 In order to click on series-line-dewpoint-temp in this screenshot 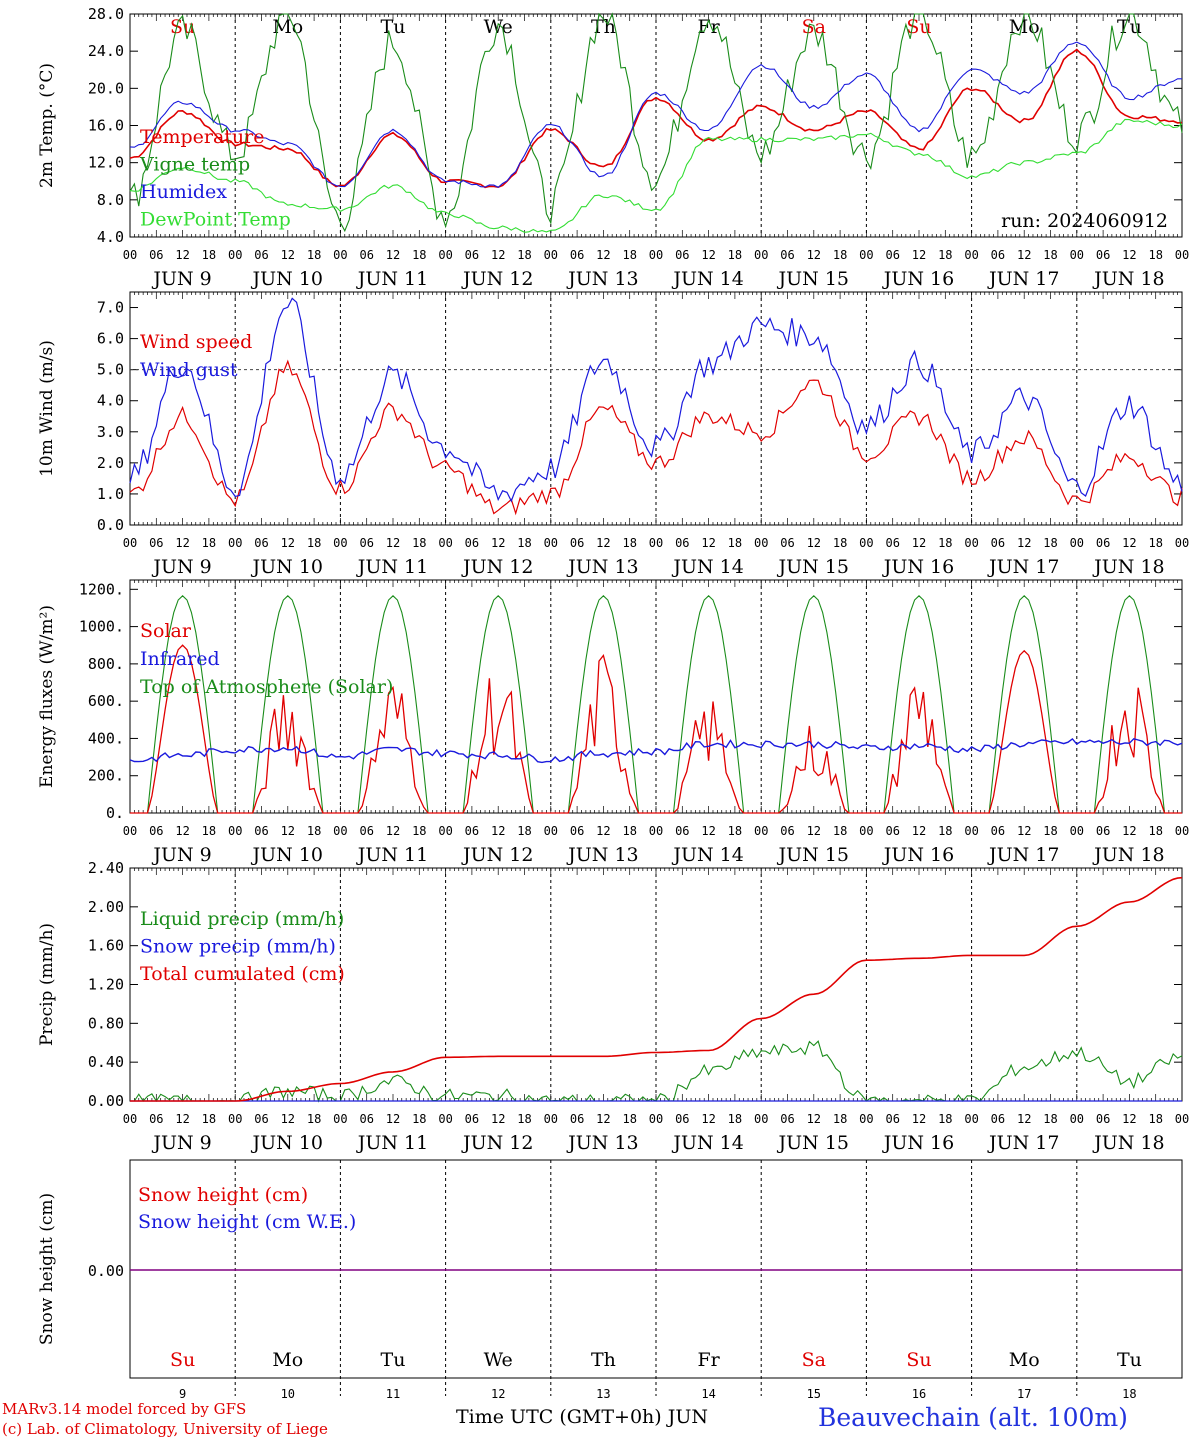, I will do `click(656, 175)`.